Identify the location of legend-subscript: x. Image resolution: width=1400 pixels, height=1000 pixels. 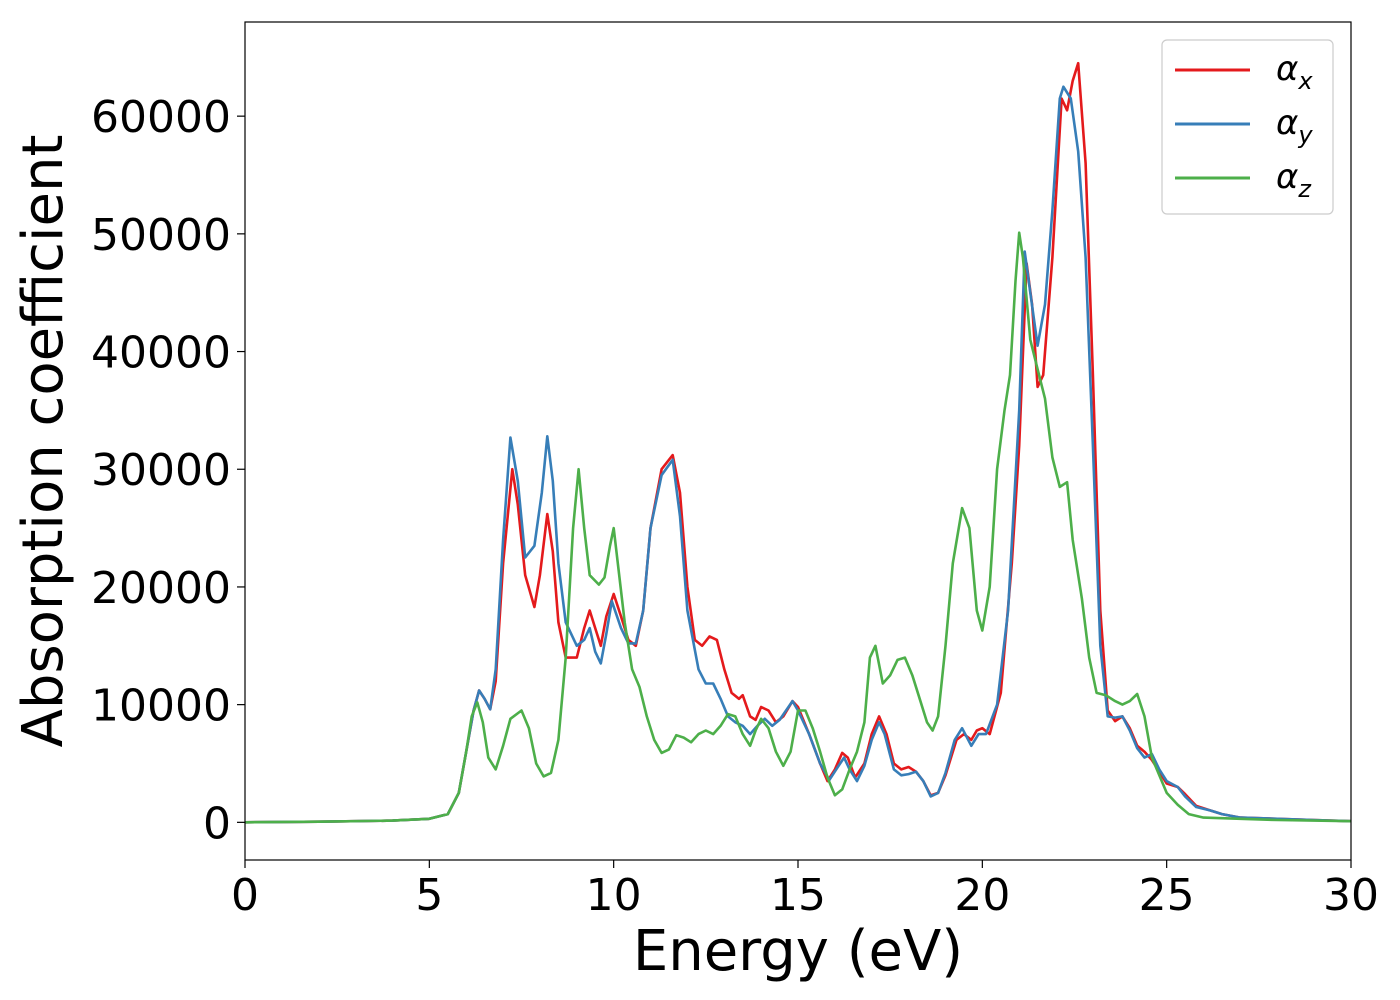
(1305, 81).